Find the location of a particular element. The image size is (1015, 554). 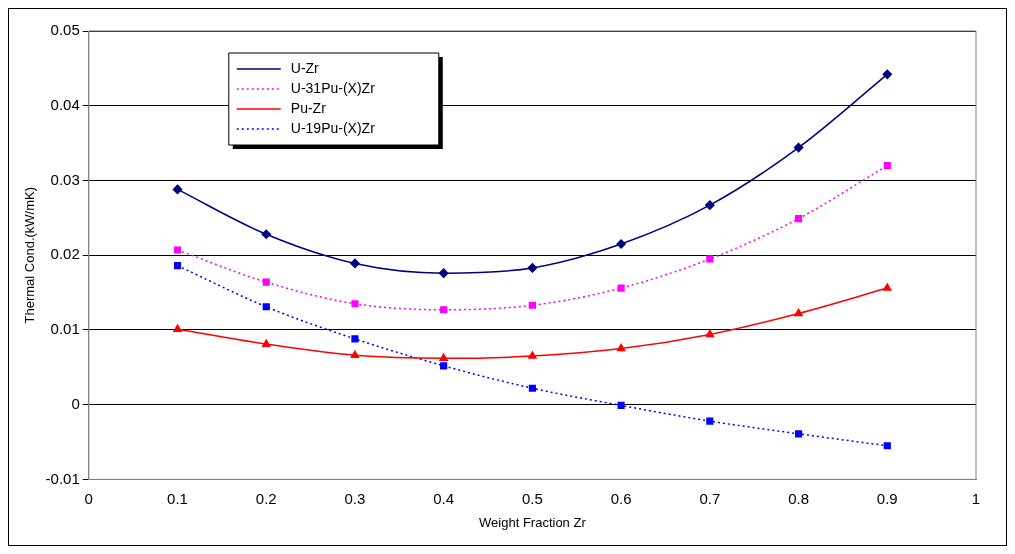

y-tick-label: 0.03 is located at coordinates (65, 179).